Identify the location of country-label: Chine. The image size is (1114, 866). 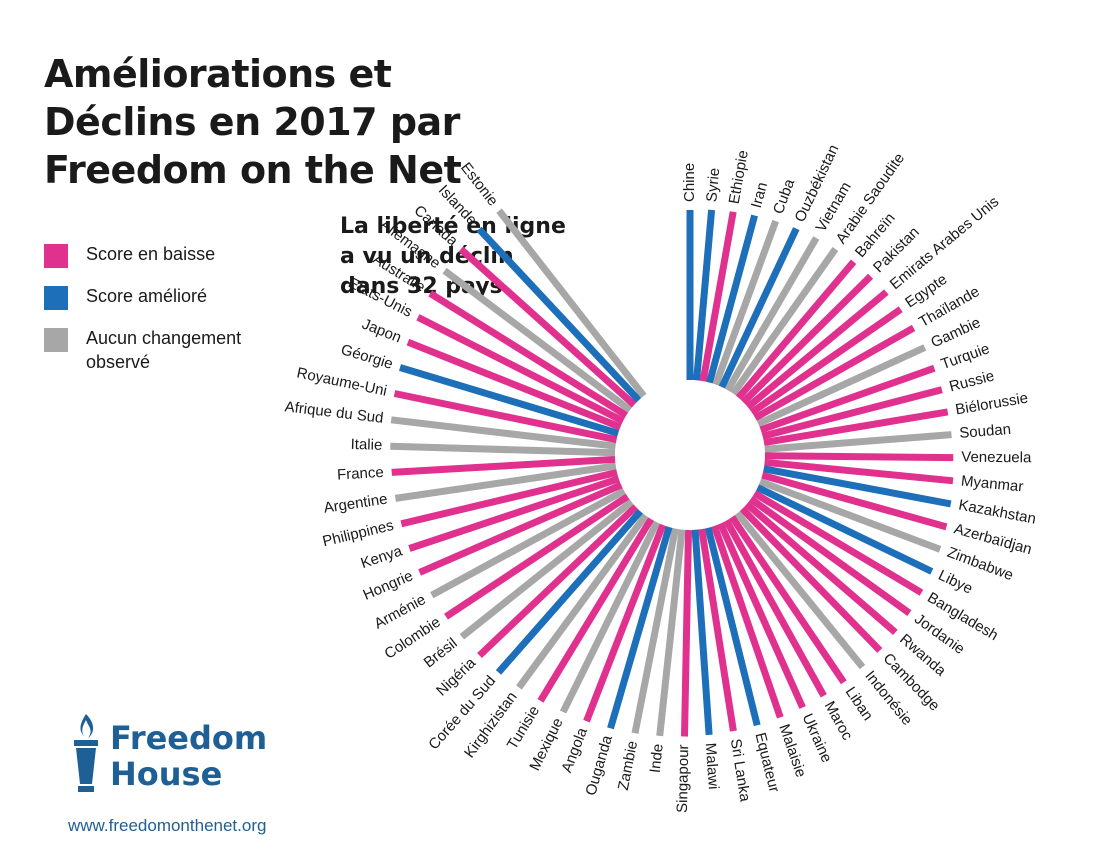
(689, 182).